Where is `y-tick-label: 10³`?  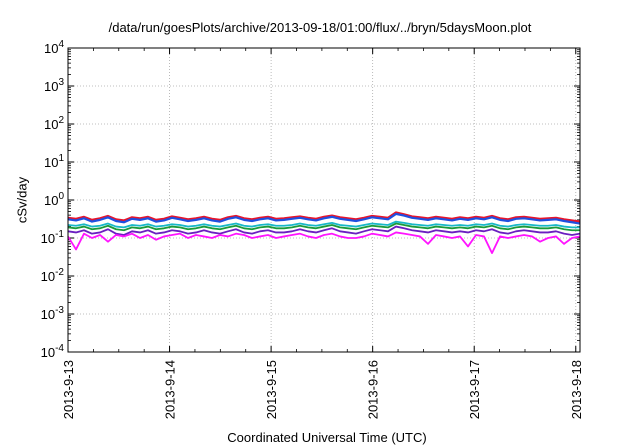 y-tick-label: 10³ is located at coordinates (54, 85).